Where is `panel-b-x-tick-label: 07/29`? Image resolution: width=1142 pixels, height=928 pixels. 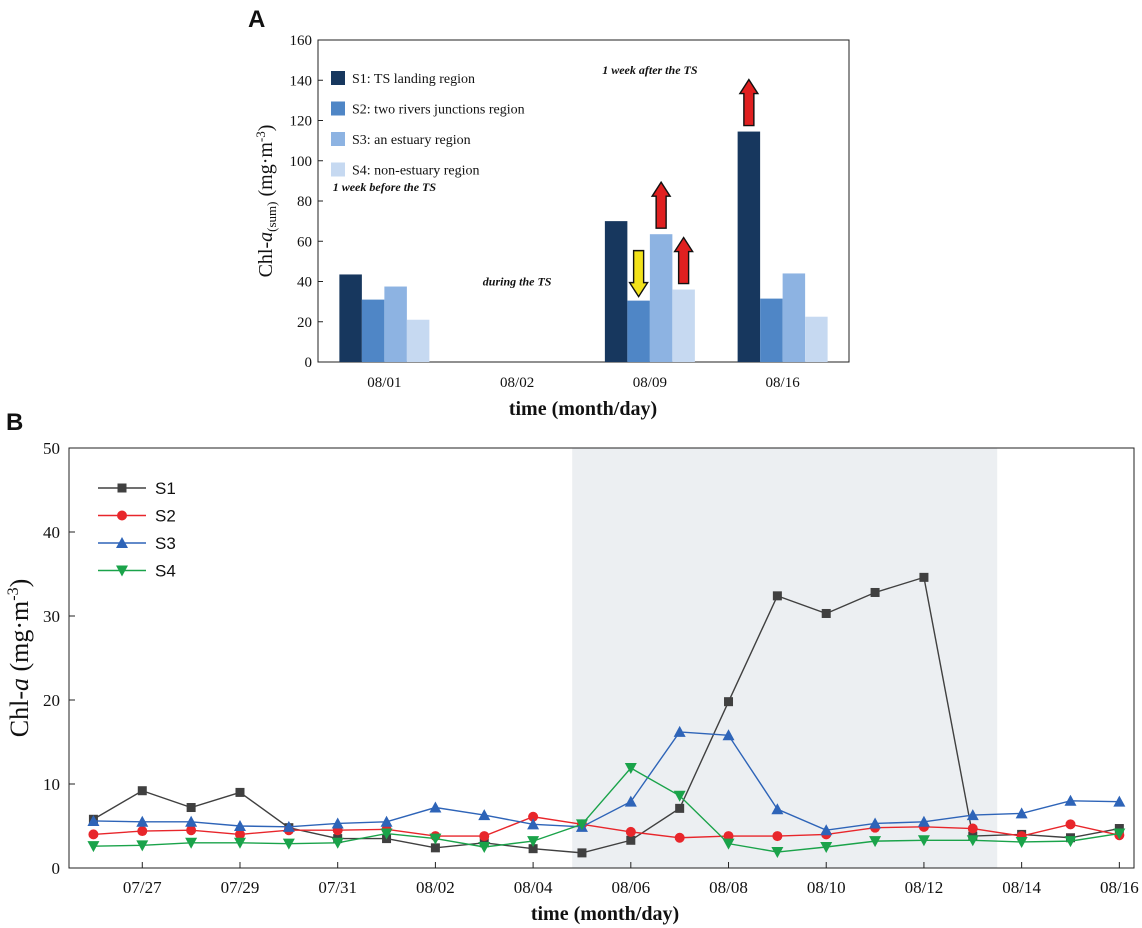
panel-b-x-tick-label: 07/29 is located at coordinates (240, 887).